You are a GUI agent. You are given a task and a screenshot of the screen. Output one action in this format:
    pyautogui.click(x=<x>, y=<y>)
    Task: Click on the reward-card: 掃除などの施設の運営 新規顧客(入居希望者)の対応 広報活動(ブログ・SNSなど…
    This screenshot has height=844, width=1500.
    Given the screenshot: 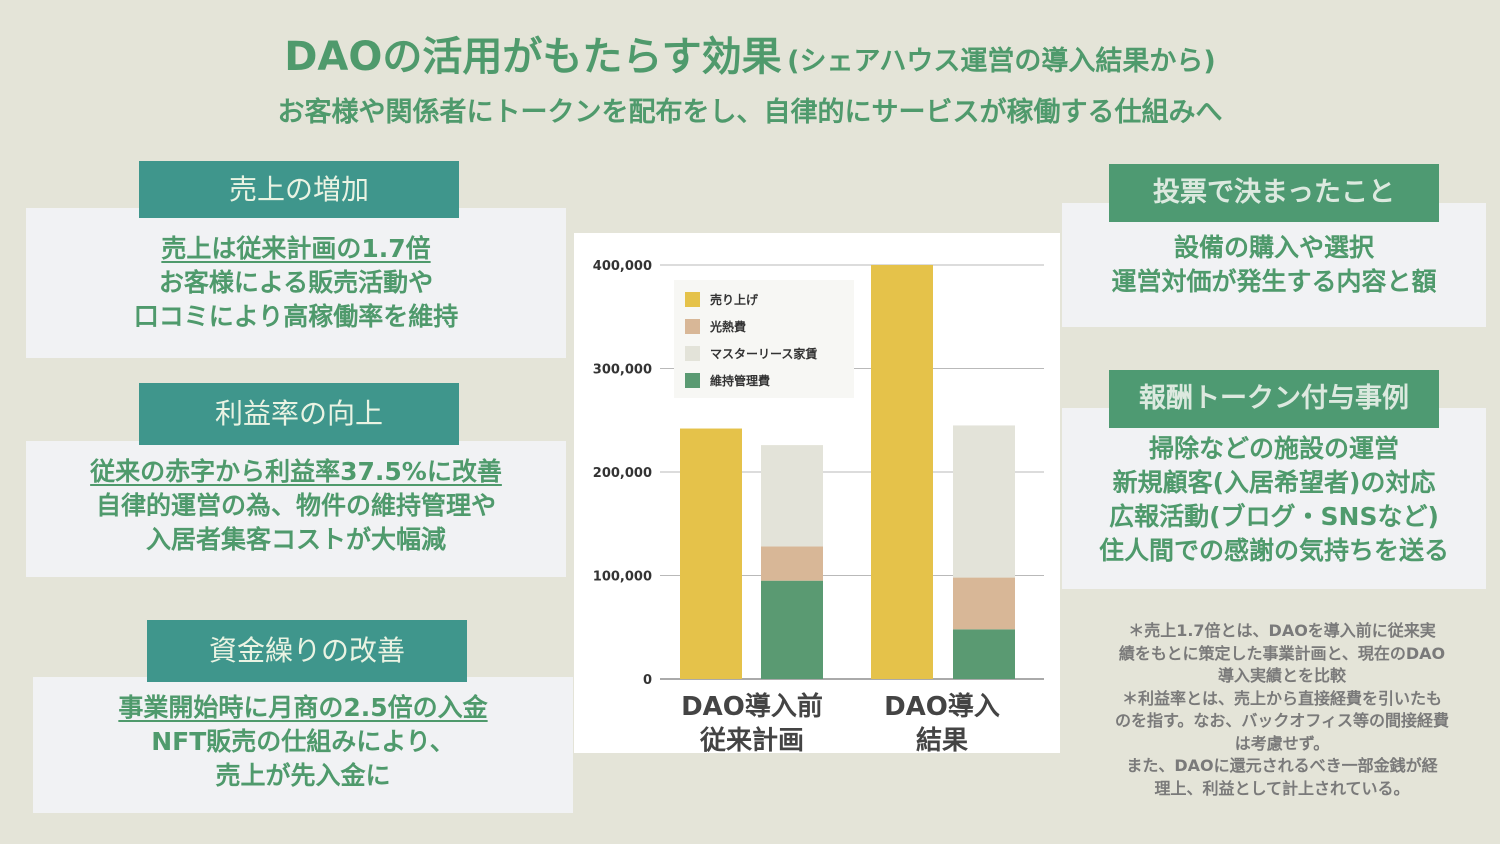 What is the action you would take?
    pyautogui.click(x=1274, y=498)
    